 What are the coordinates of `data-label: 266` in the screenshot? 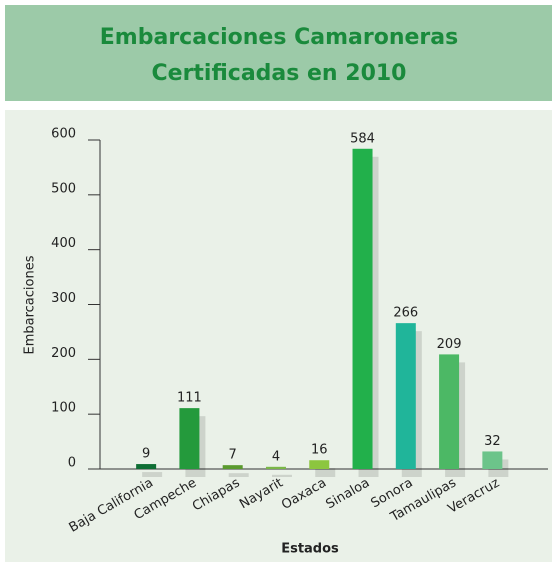 It's located at (405, 313).